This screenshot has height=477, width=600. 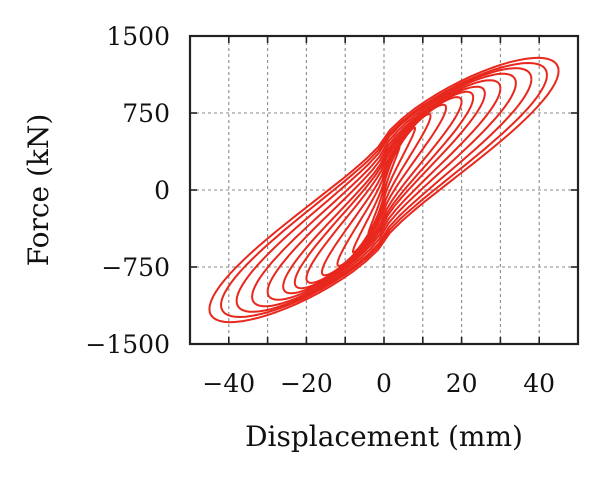 I want to click on hysteresis-loop, so click(x=384, y=190).